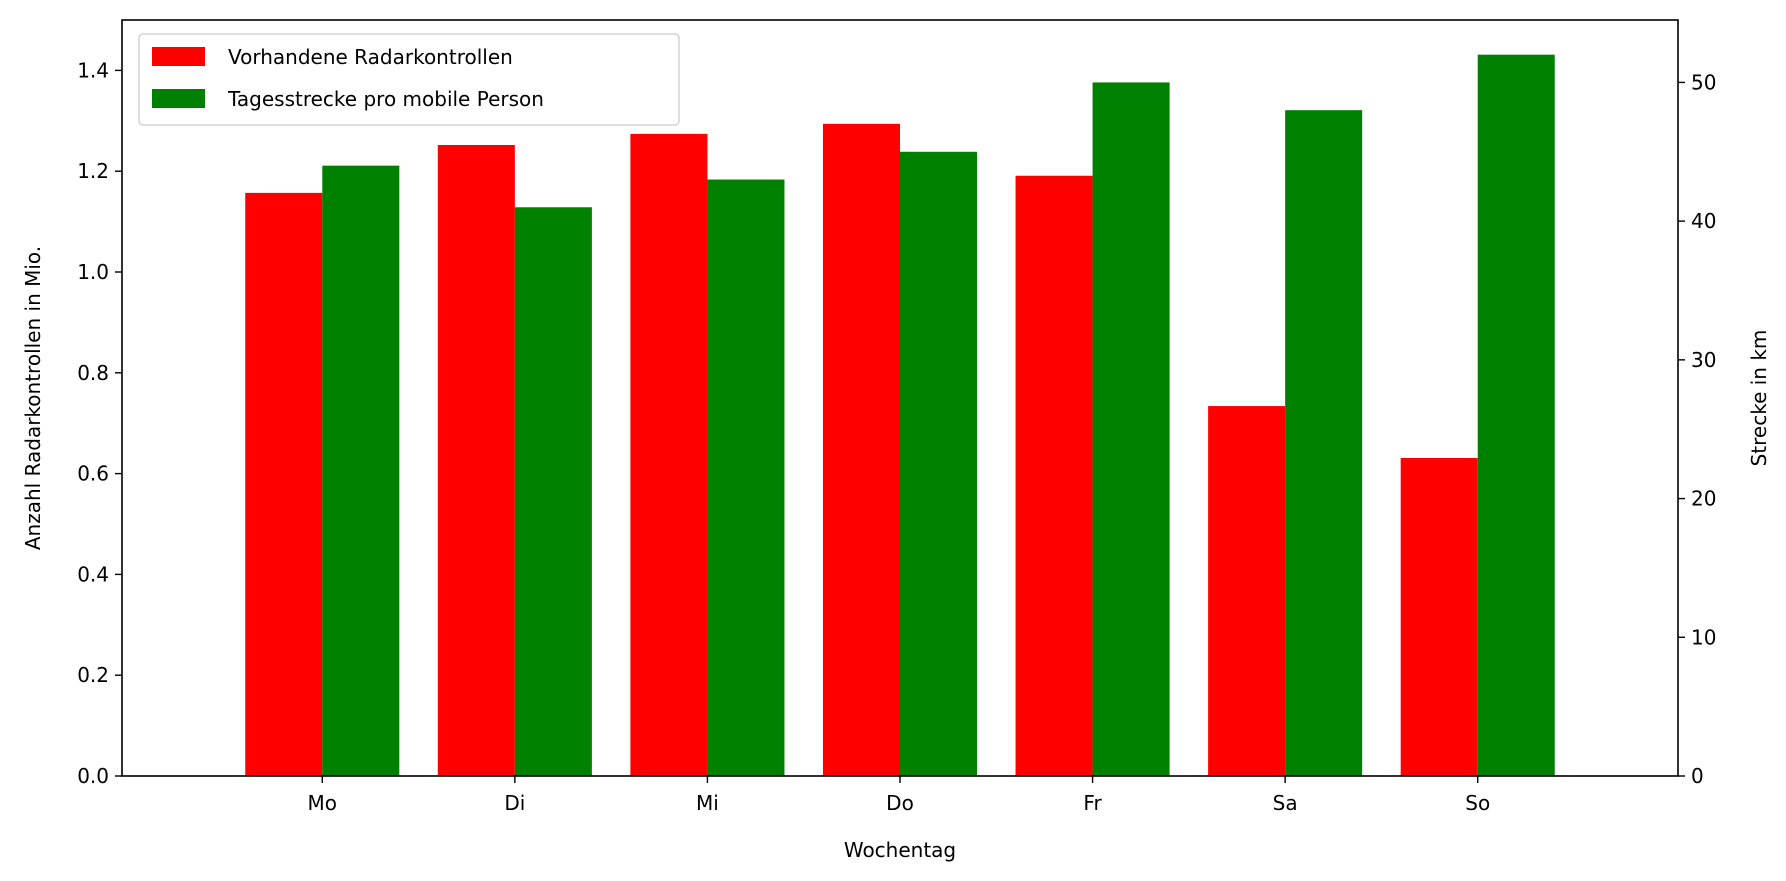  Describe the element at coordinates (1697, 776) in the screenshot. I see `y-right-tick-label: 0` at that location.